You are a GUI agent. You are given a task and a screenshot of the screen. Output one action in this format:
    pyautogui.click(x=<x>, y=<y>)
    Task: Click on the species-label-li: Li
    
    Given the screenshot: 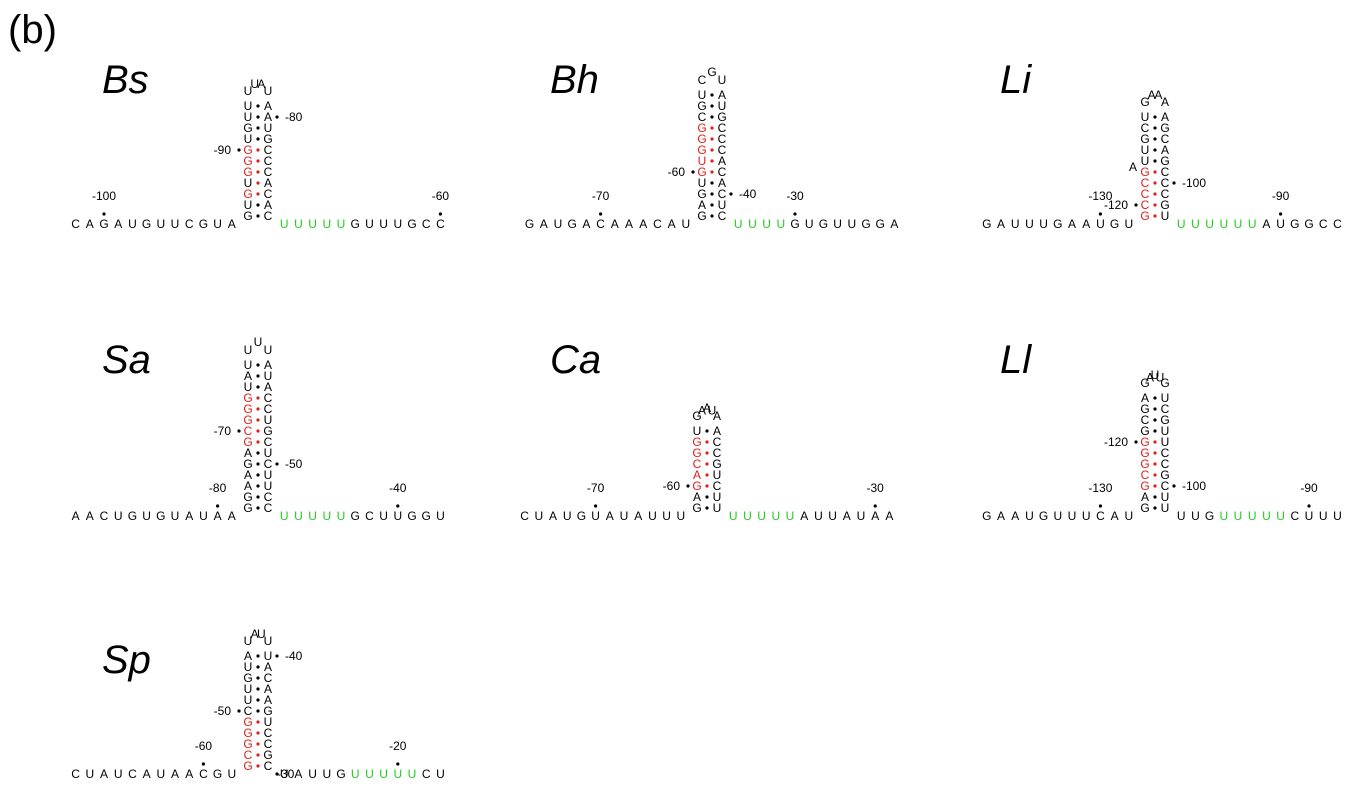 What is the action you would take?
    pyautogui.click(x=1016, y=80)
    